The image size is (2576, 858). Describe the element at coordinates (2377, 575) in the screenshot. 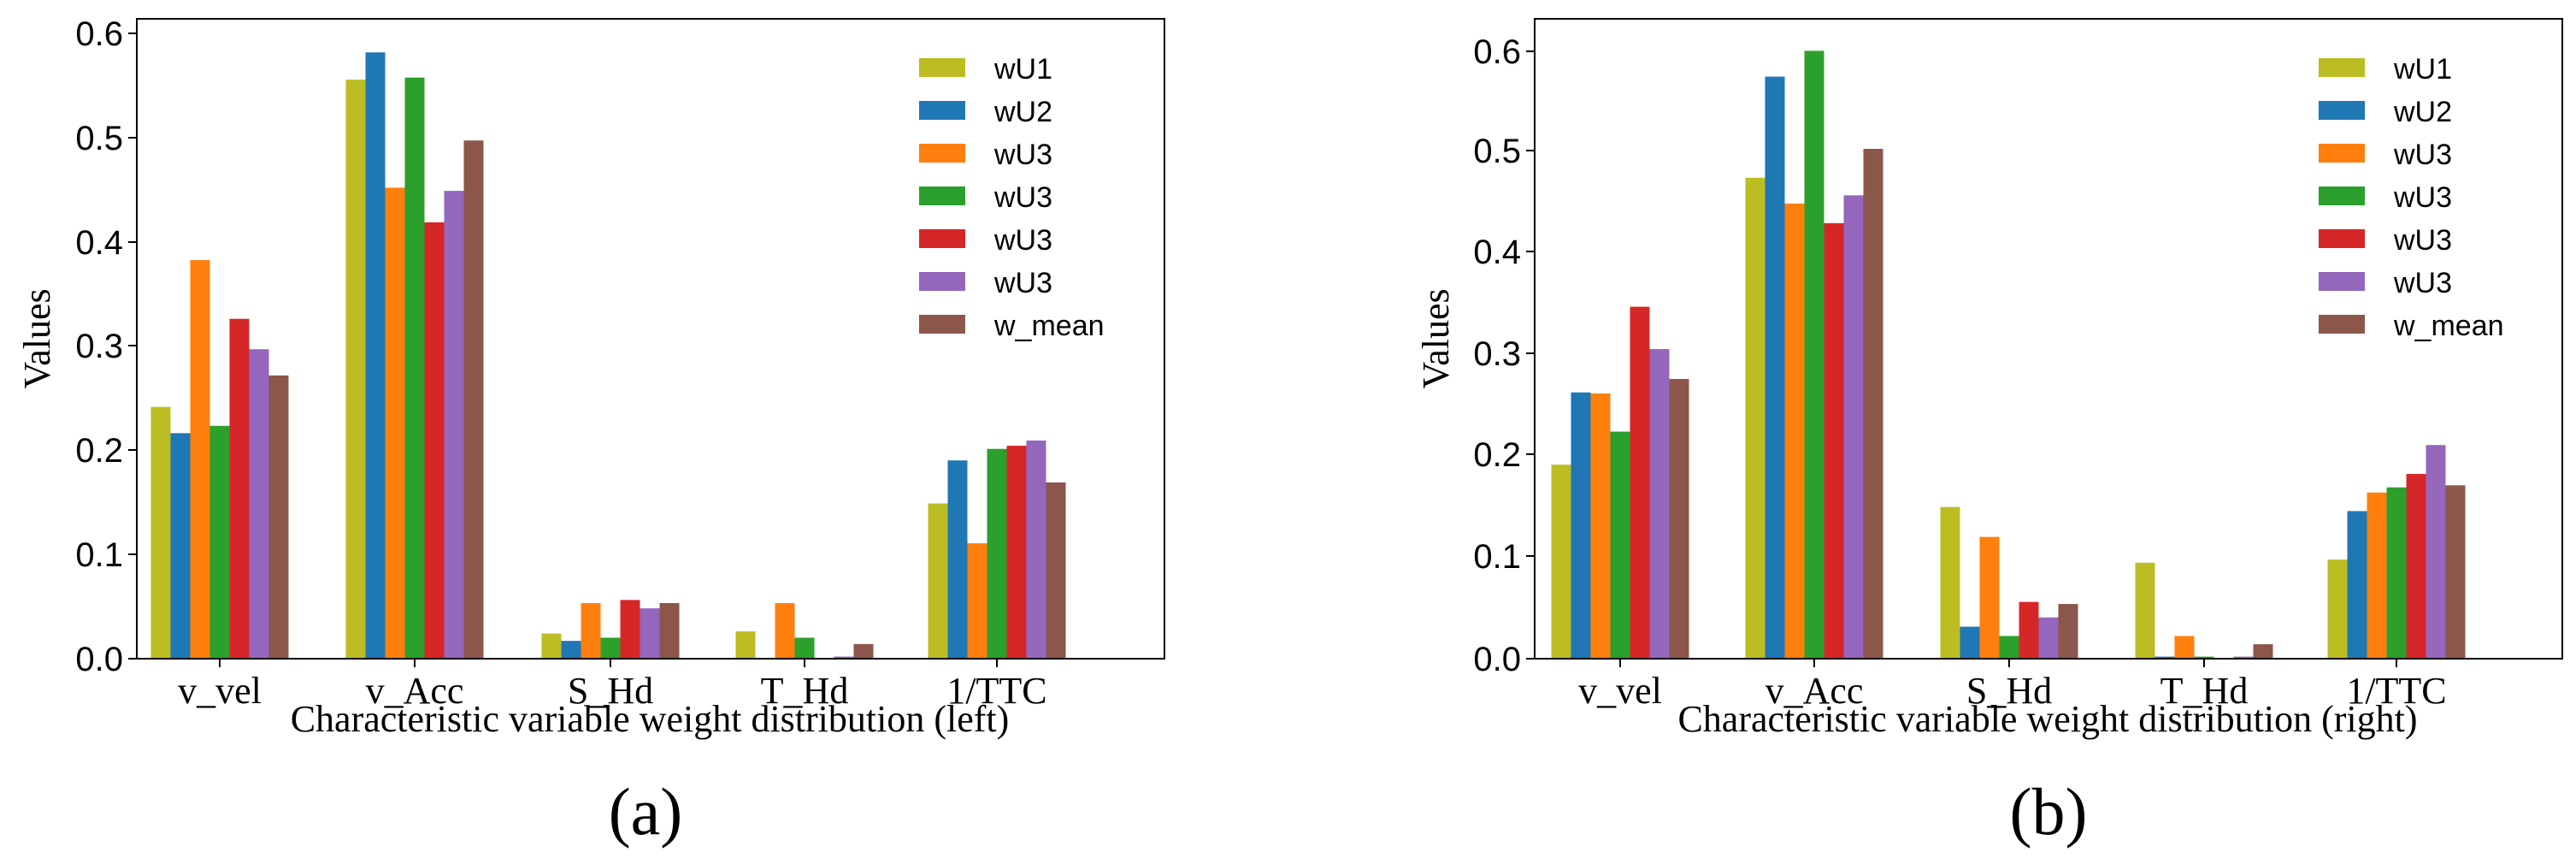

I see `bar-right-1ttc-s2` at that location.